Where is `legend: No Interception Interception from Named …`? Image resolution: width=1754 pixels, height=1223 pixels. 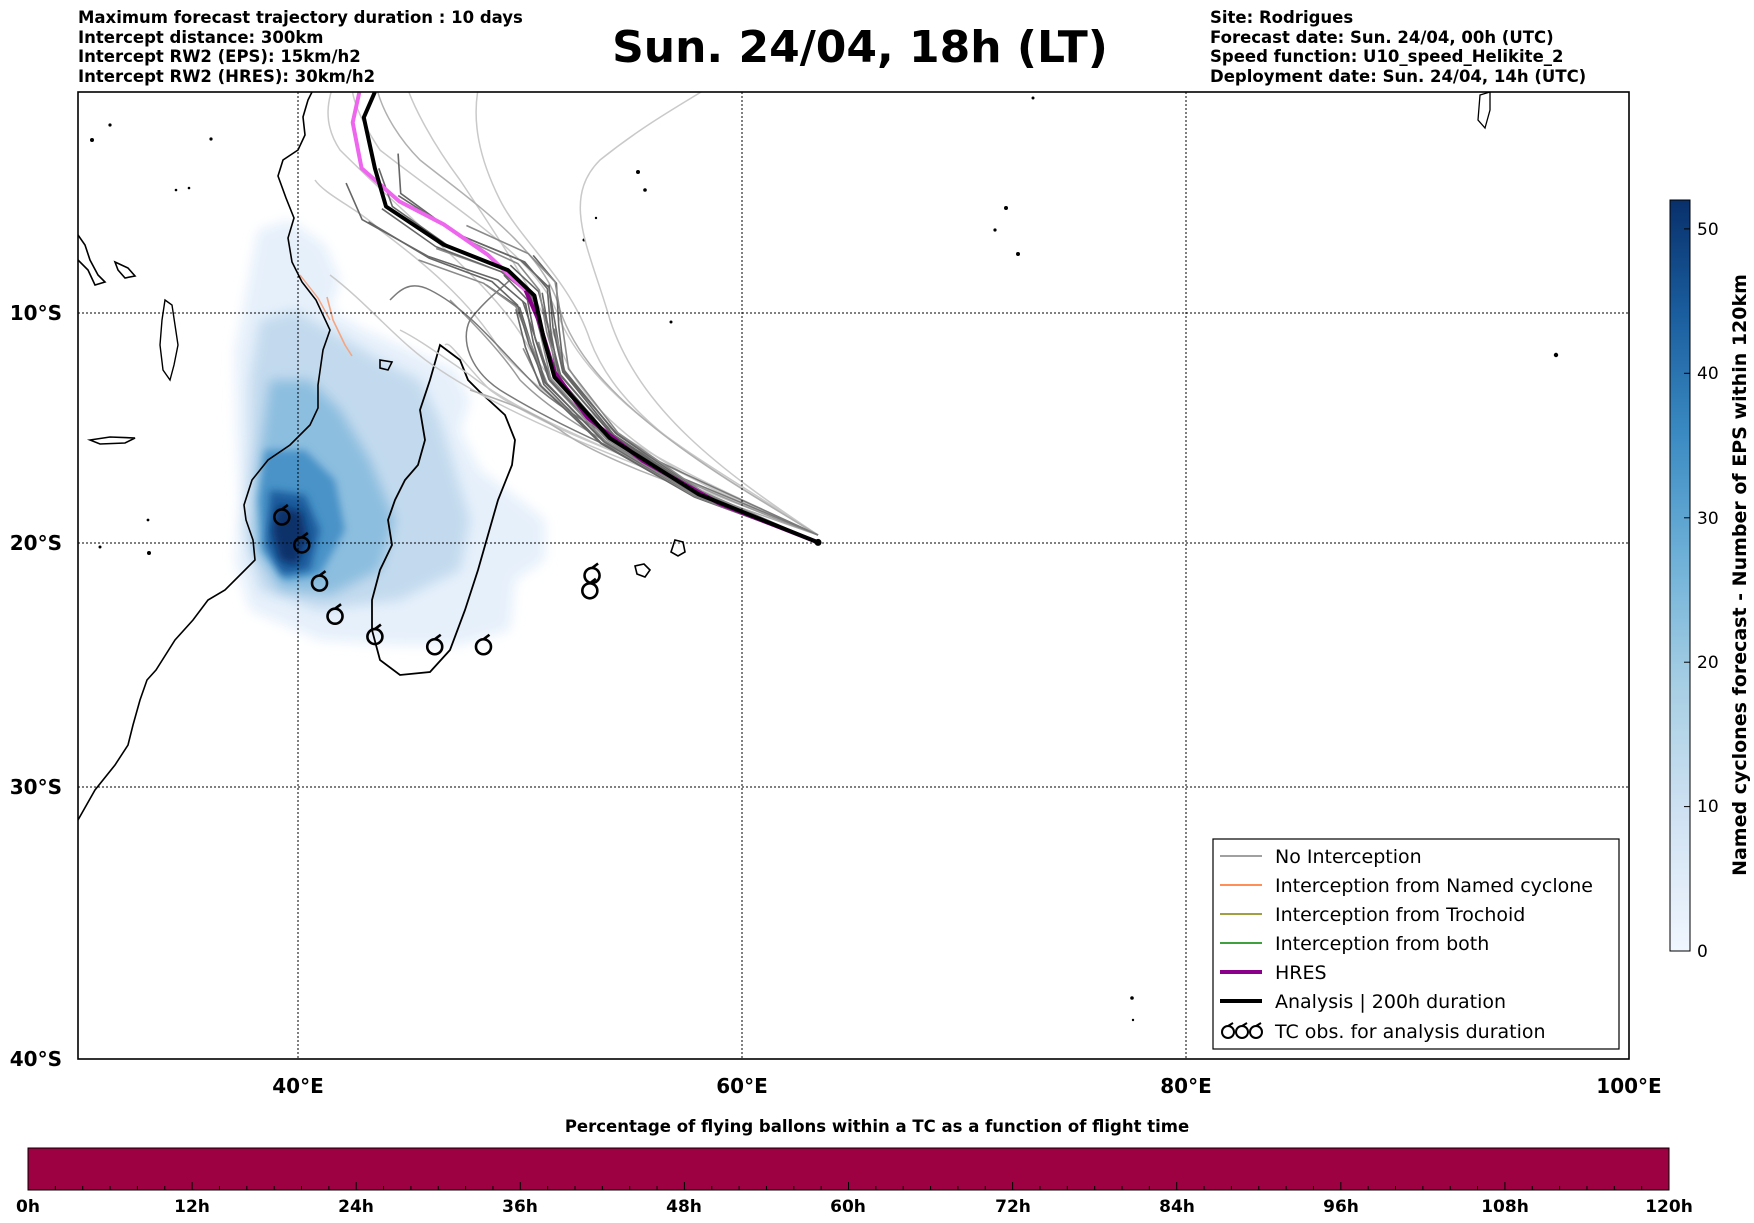 legend: No Interception Interception from Named … is located at coordinates (1416, 944).